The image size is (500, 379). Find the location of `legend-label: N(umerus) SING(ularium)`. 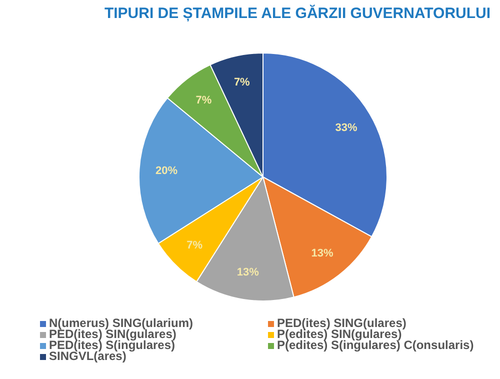

legend-label: N(umerus) SING(ularium) is located at coordinates (121, 323).